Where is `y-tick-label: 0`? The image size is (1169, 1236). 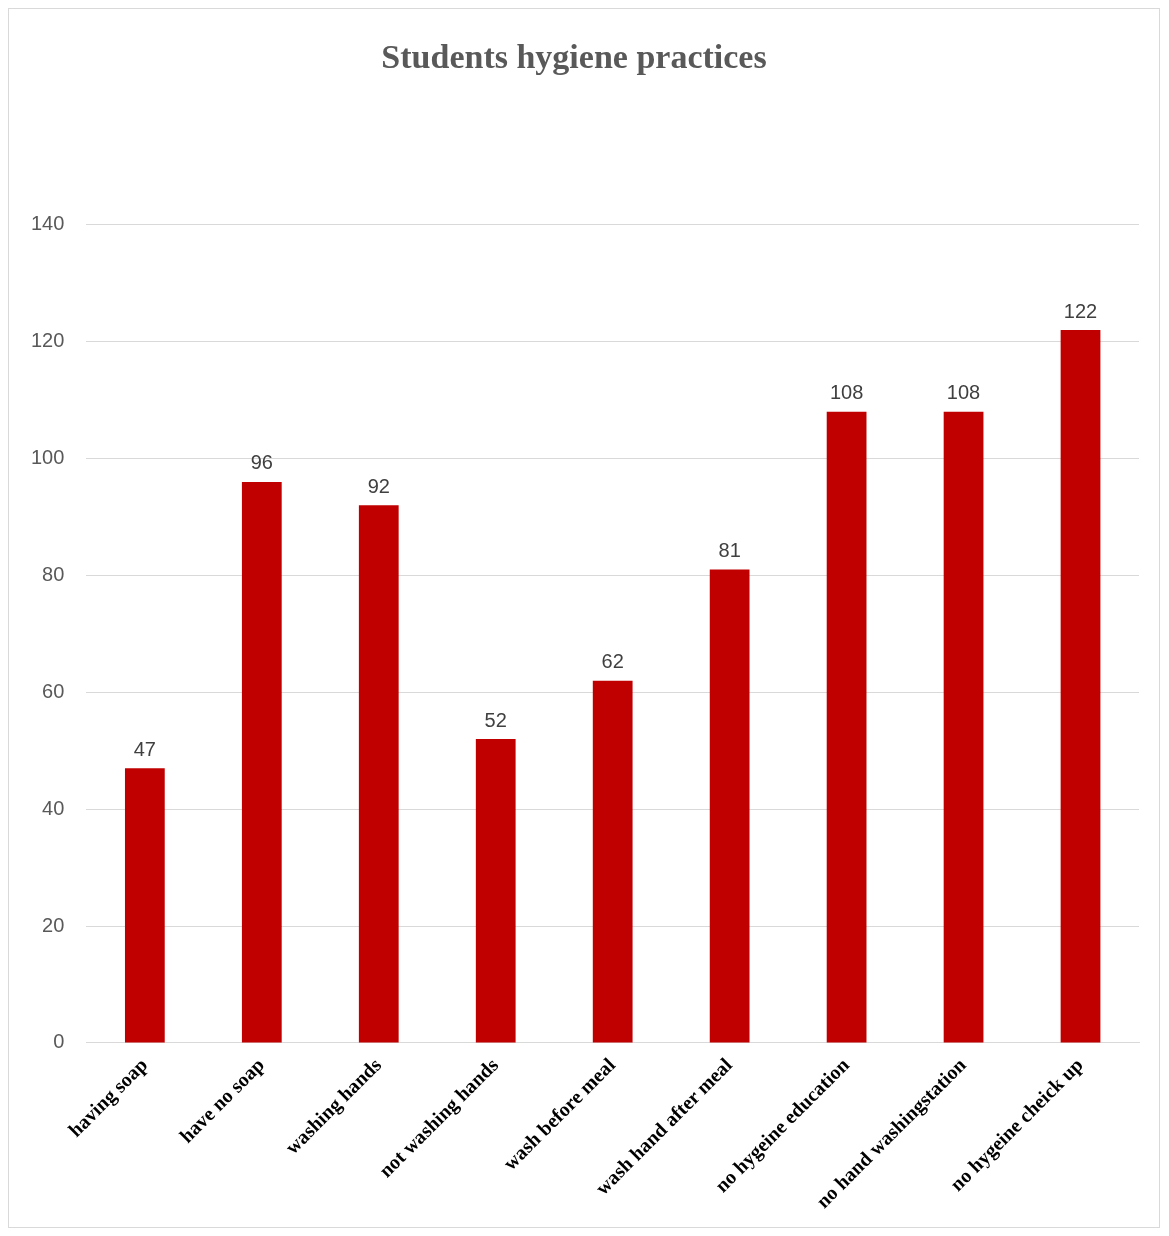
y-tick-label: 0 is located at coordinates (59, 1041).